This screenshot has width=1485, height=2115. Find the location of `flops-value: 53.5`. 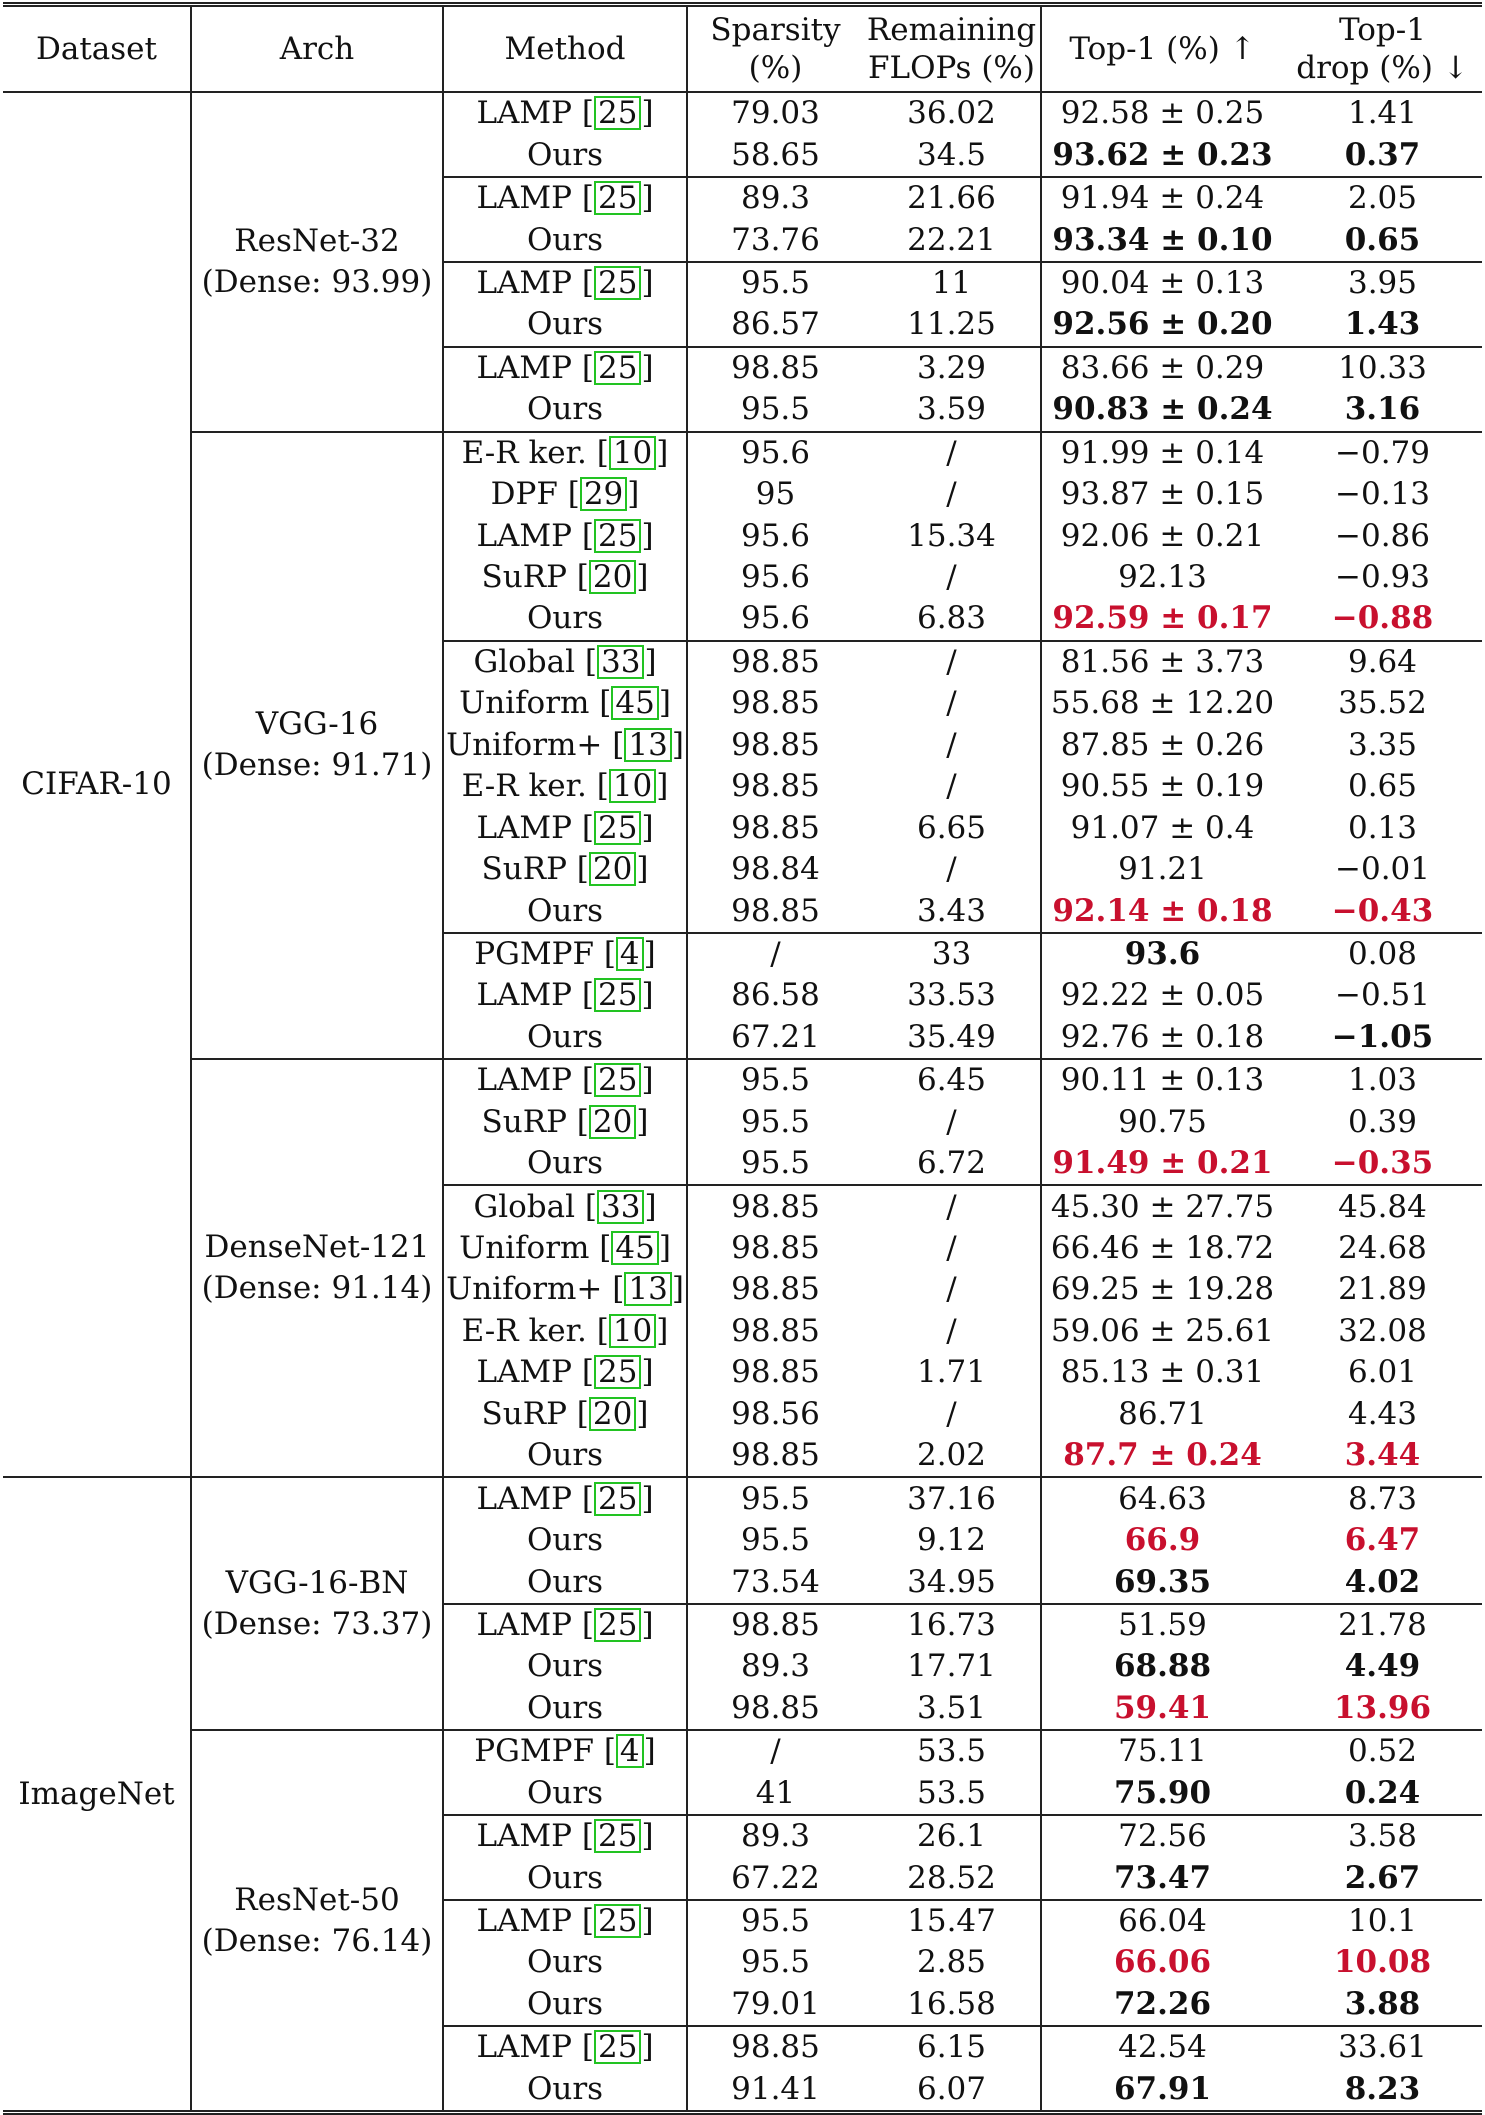

flops-value: 53.5 is located at coordinates (951, 1751).